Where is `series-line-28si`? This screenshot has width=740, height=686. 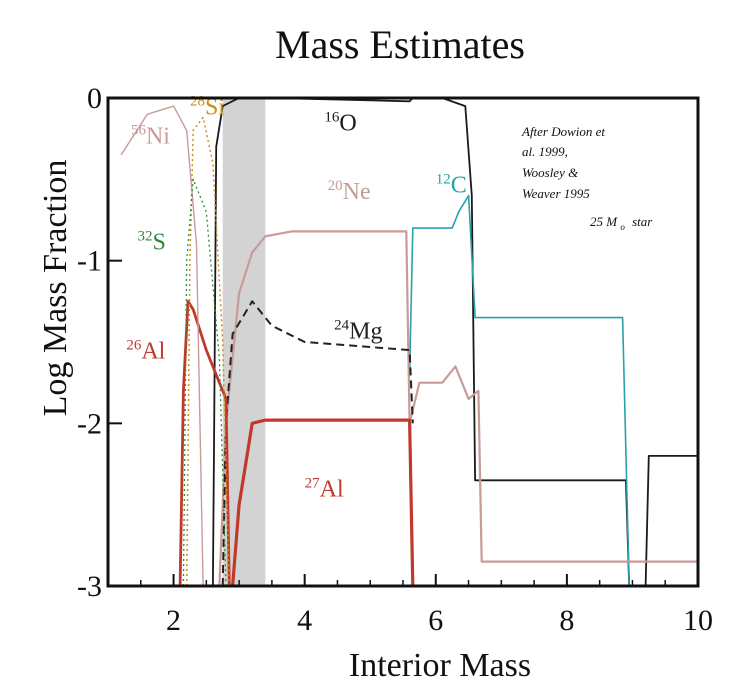 series-line-28si is located at coordinates (208, 351).